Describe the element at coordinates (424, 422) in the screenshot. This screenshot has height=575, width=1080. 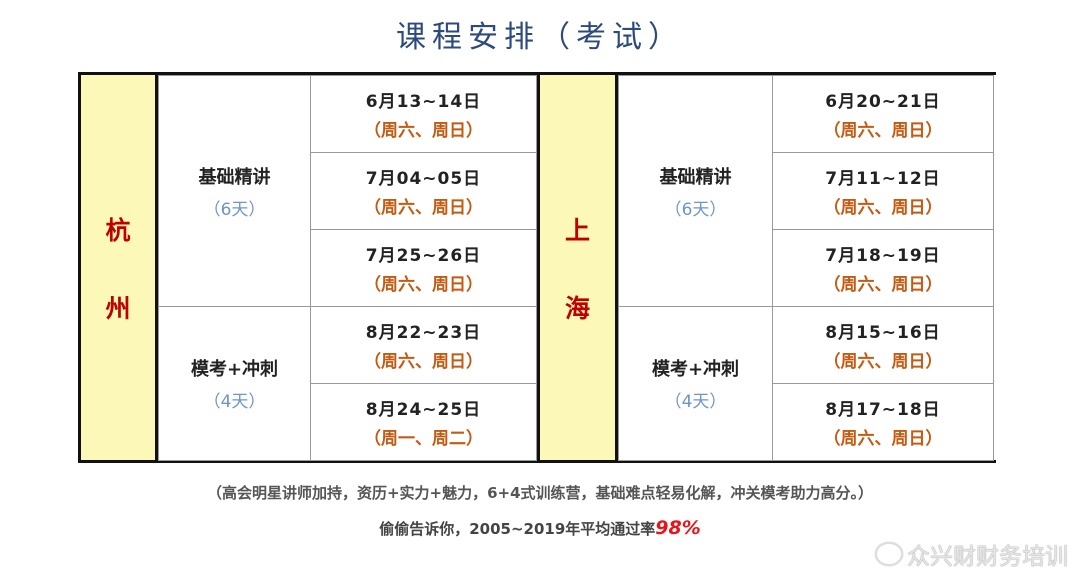
I see `date-cell: 8月24~25日 （周一、周二）` at that location.